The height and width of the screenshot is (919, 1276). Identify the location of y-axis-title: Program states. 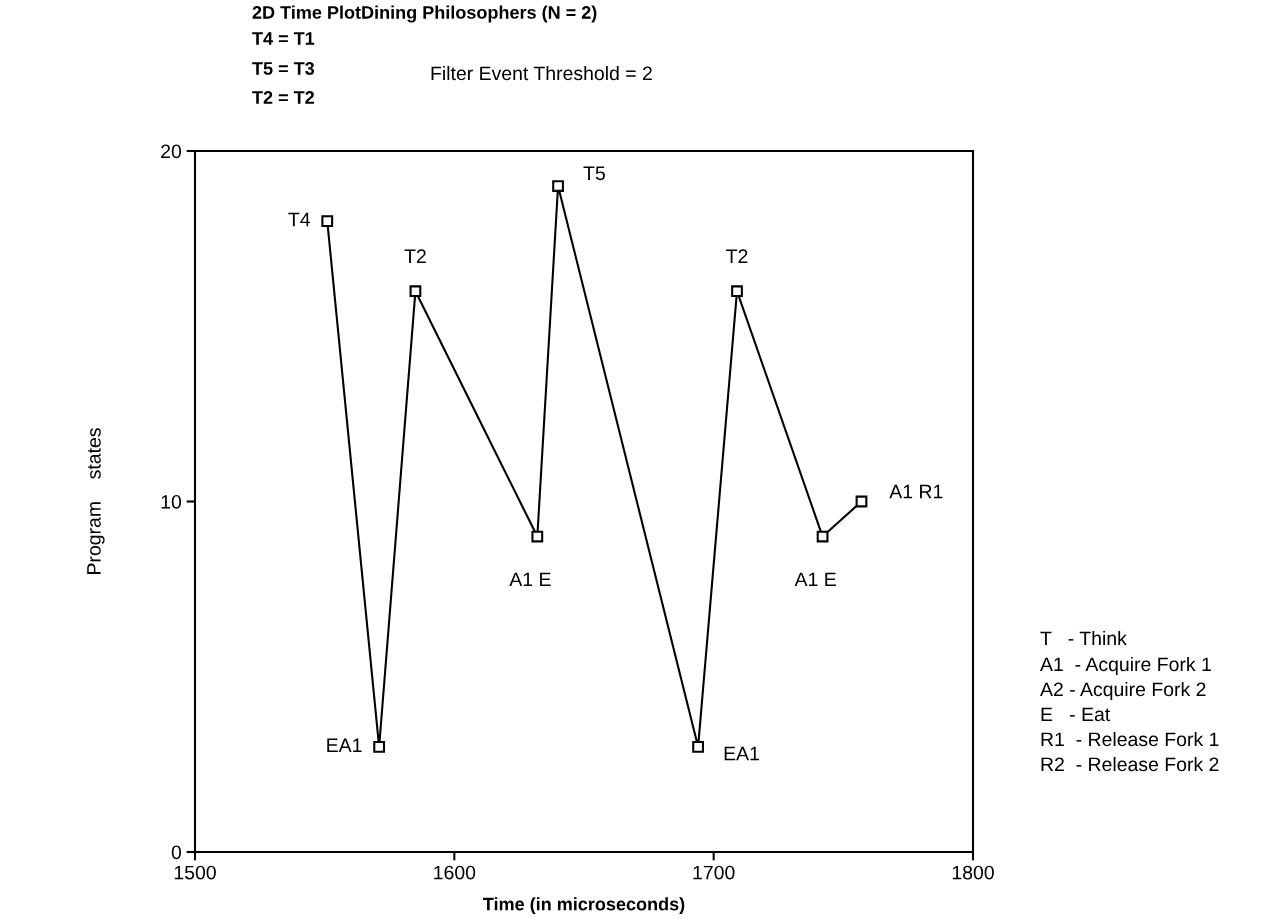
(96, 501).